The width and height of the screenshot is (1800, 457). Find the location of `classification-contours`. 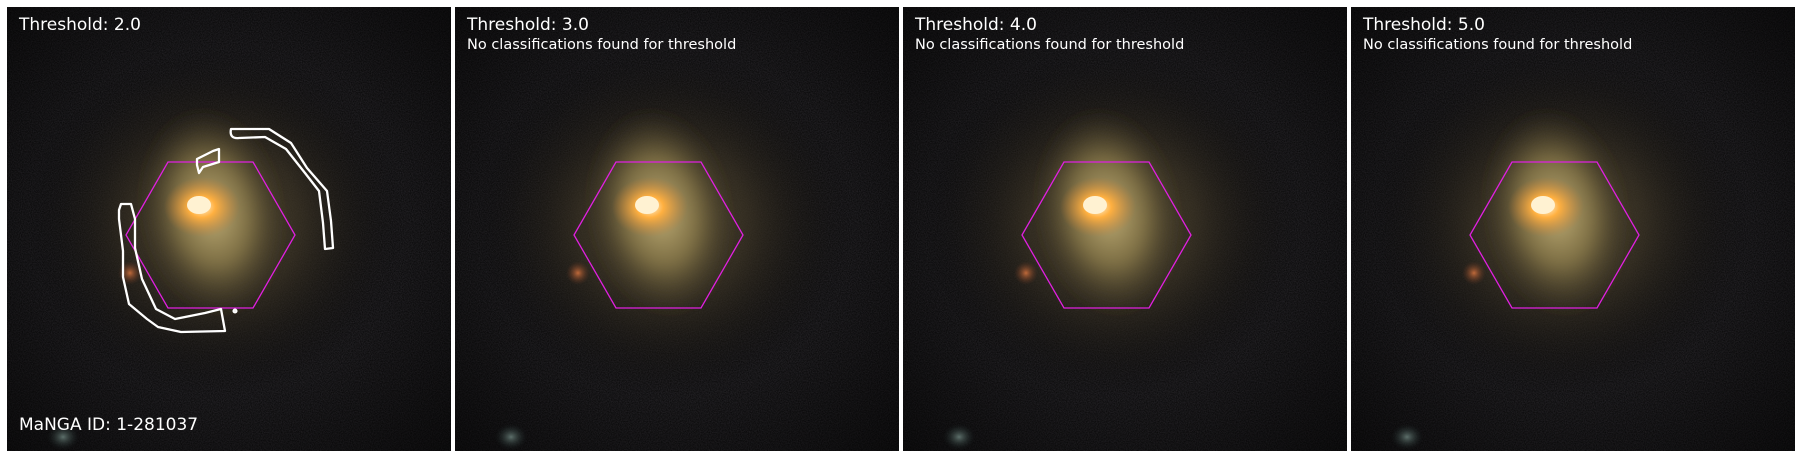

classification-contours is located at coordinates (226, 230).